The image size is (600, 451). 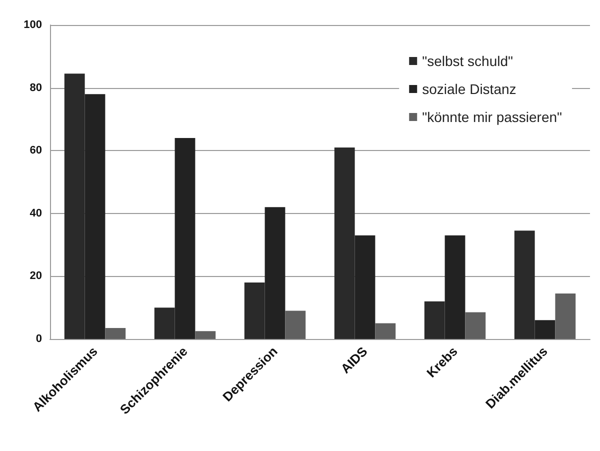 I want to click on y-tick-label: 0, so click(x=39, y=339).